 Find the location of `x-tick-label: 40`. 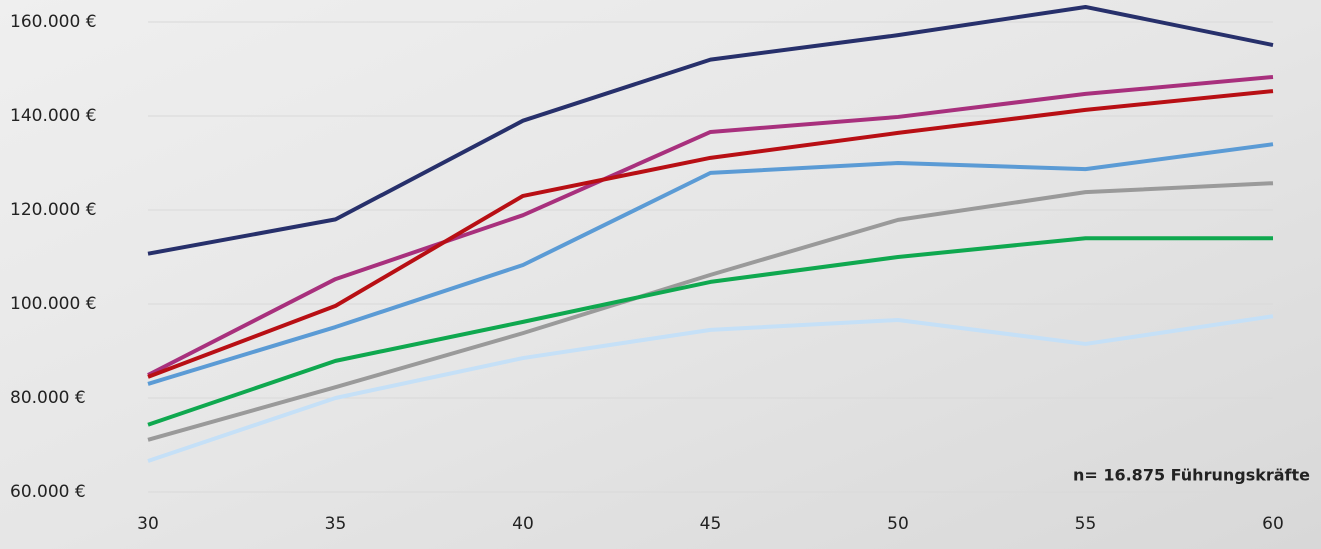

x-tick-label: 40 is located at coordinates (523, 524).